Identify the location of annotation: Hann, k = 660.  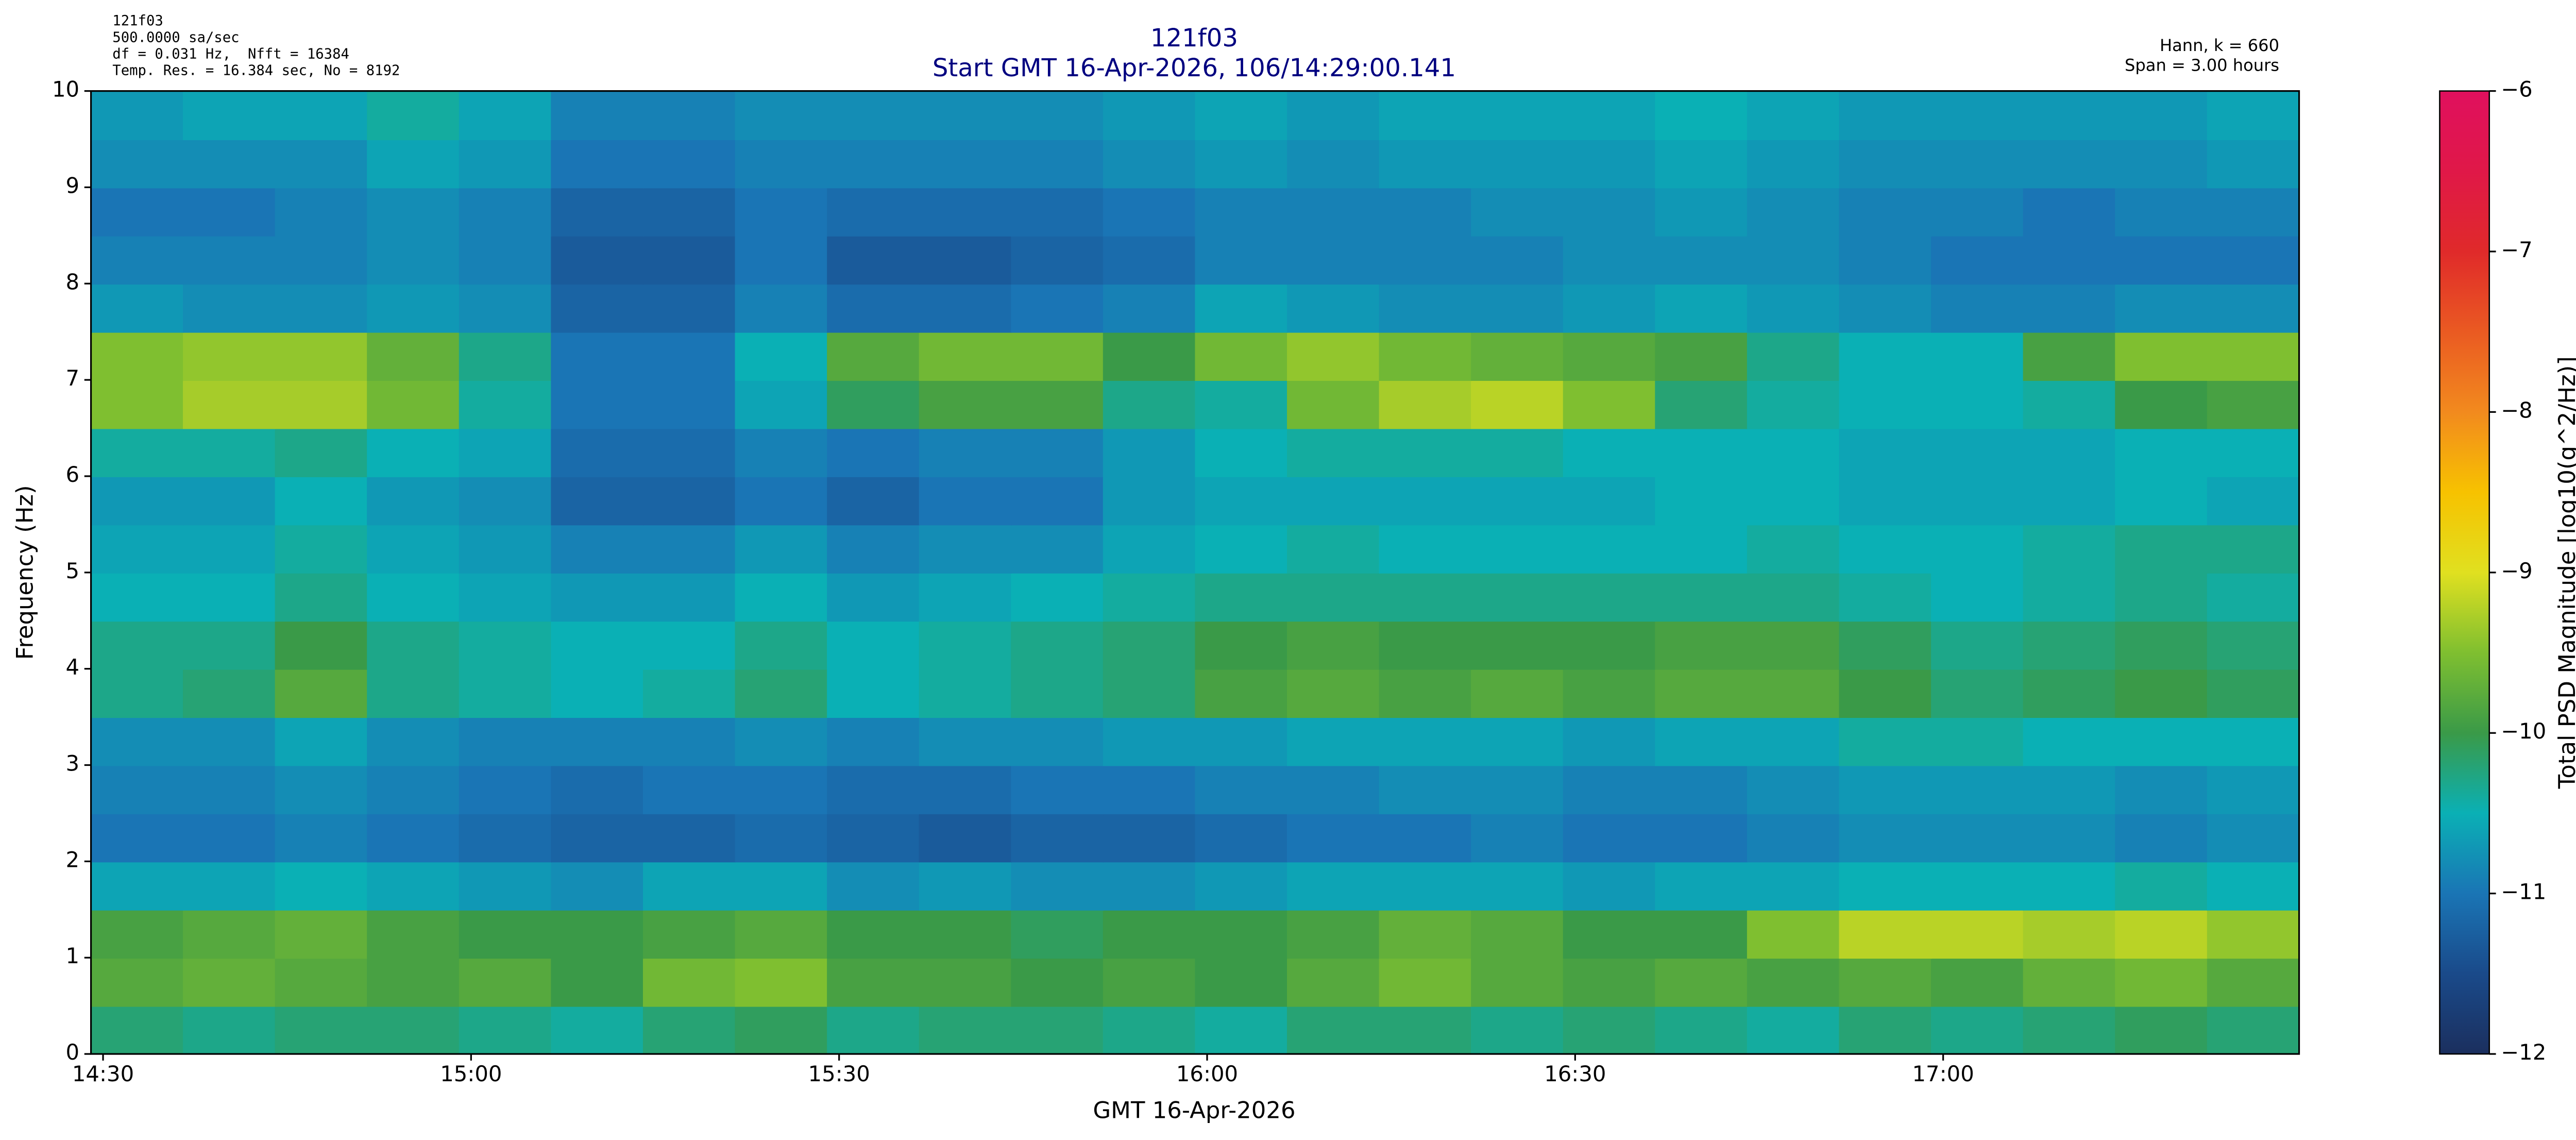
(2219, 45).